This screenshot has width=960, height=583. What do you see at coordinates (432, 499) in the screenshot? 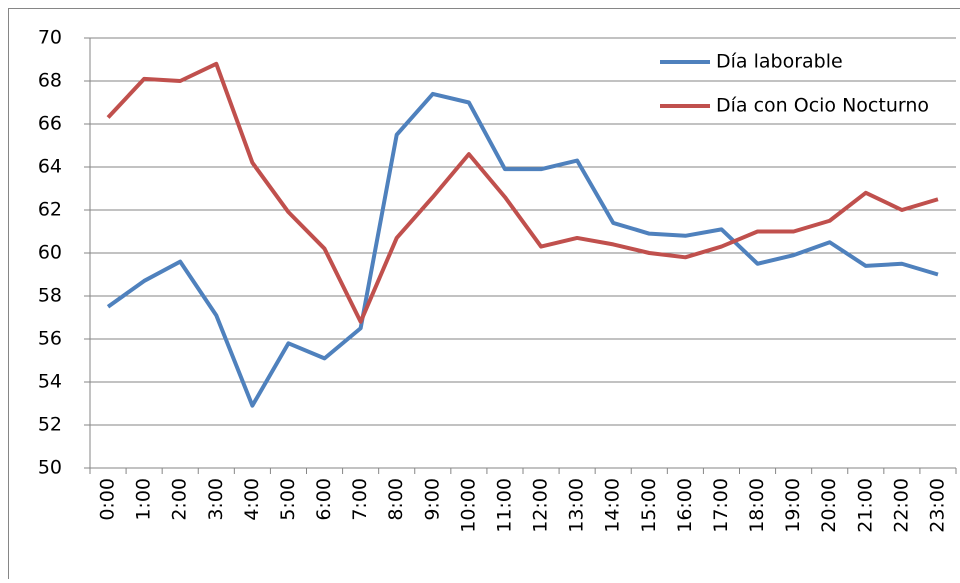
I see `x-tick-label: 9:00` at bounding box center [432, 499].